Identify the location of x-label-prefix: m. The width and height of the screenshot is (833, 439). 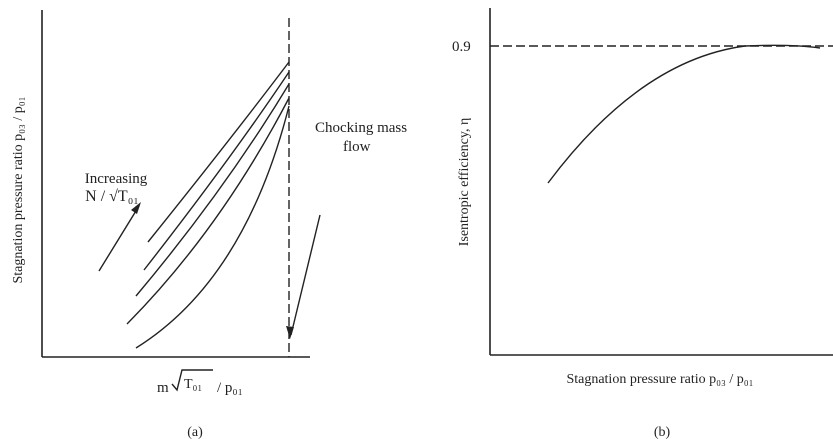
(163, 388).